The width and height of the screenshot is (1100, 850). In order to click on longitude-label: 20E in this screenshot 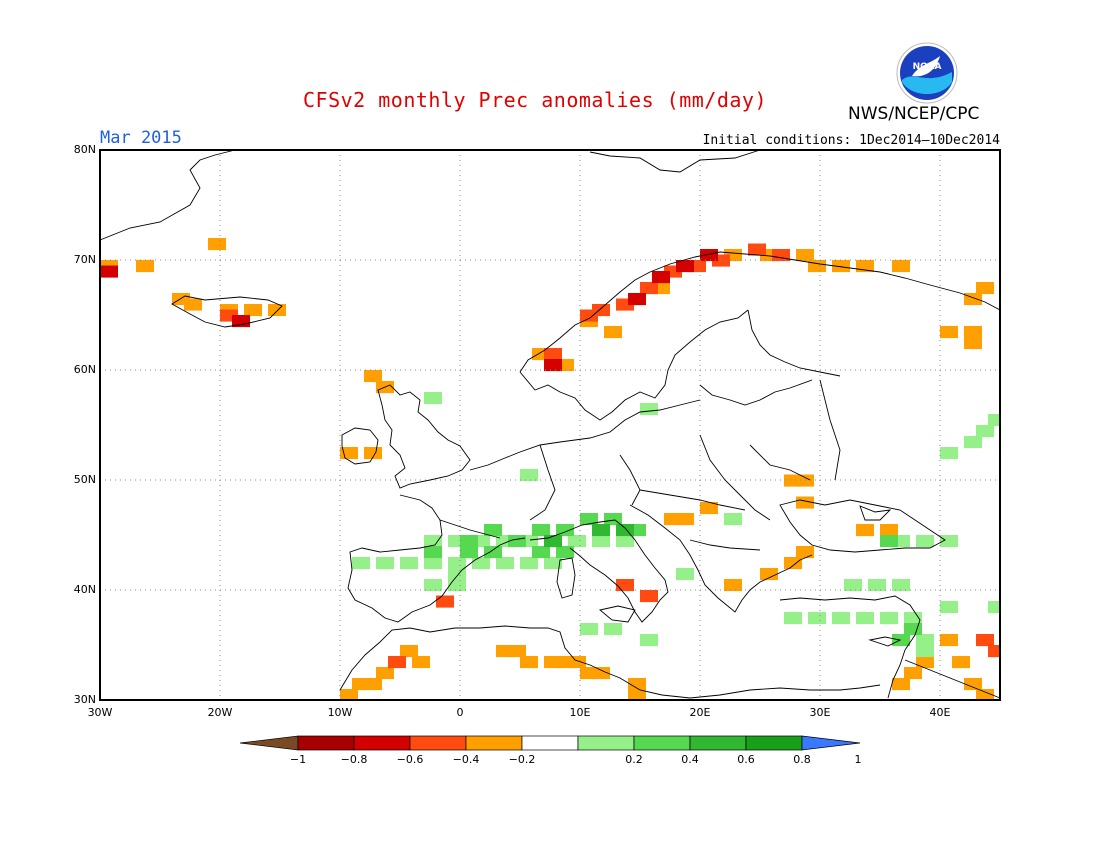, I will do `click(700, 712)`.